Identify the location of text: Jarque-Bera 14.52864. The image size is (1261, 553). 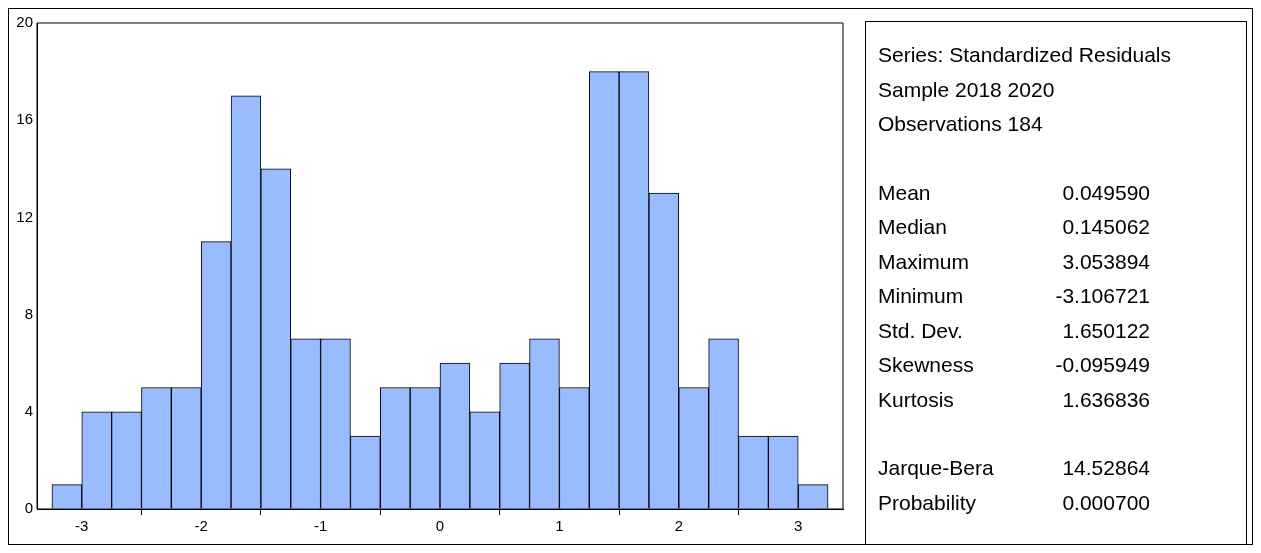
(1014, 467).